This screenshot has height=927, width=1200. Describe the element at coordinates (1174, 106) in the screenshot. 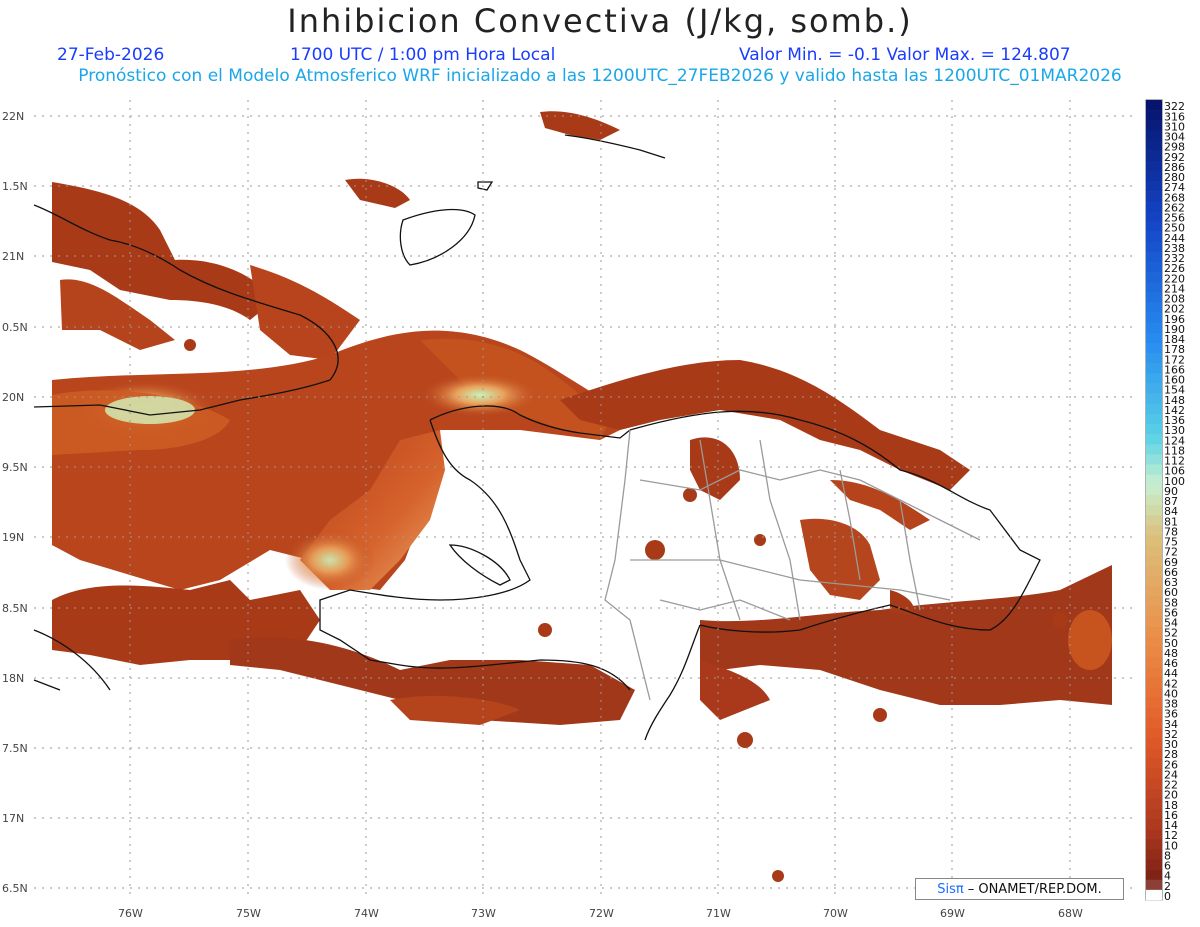

I see `colorbar-label: 322` at that location.